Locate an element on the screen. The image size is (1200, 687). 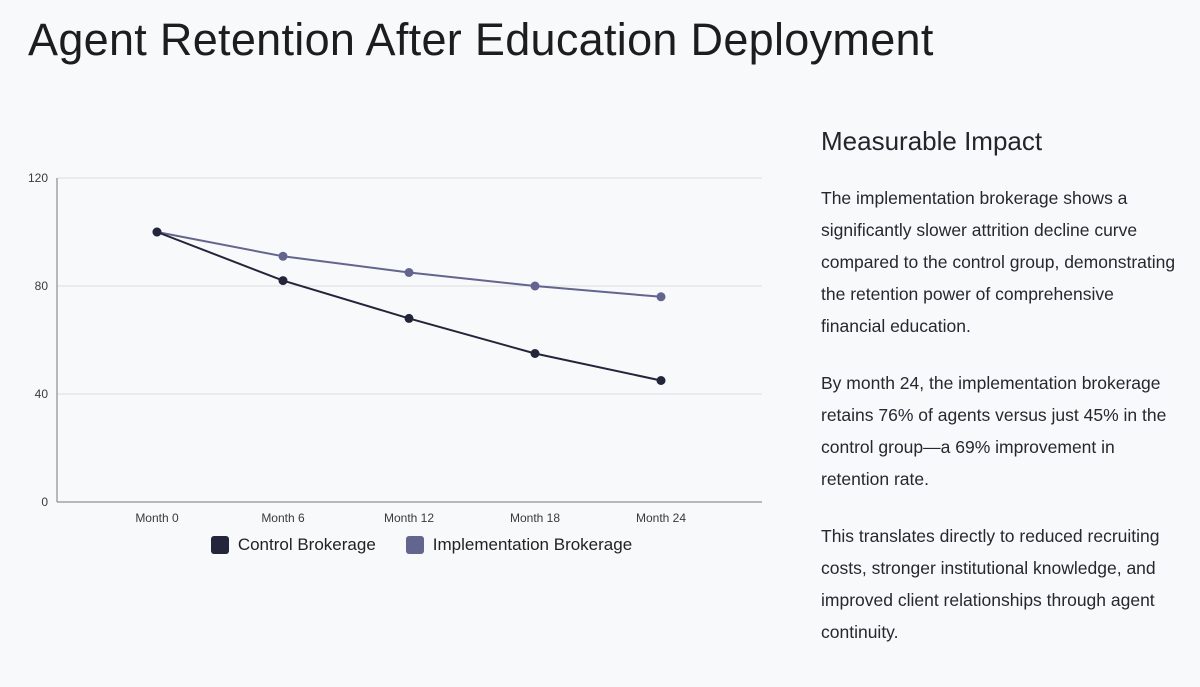
legend-item-implementation: Implementation Brokerage is located at coordinates (519, 545).